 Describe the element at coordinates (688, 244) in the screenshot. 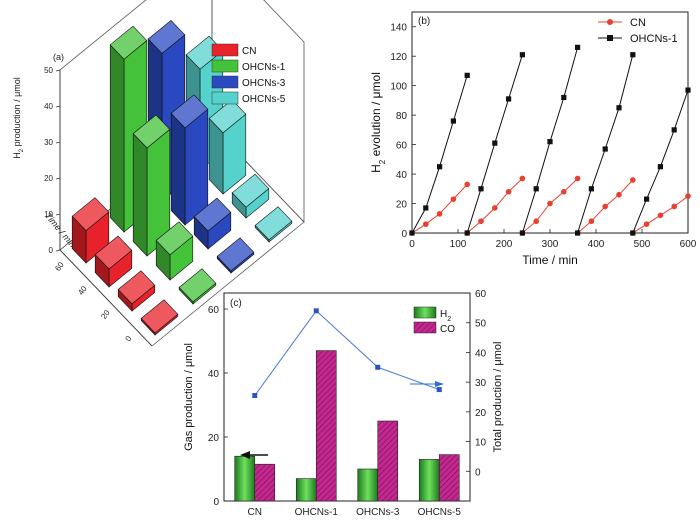

I see `x-tick-label: 600` at that location.